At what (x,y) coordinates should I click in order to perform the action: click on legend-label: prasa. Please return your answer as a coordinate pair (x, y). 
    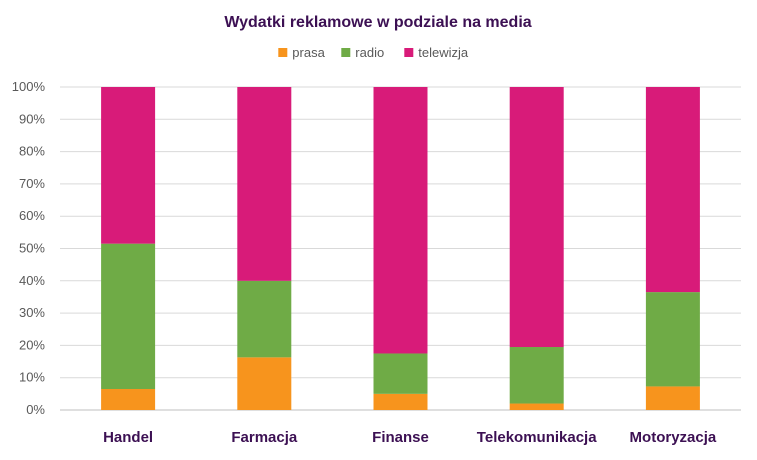
    Looking at the image, I should click on (308, 52).